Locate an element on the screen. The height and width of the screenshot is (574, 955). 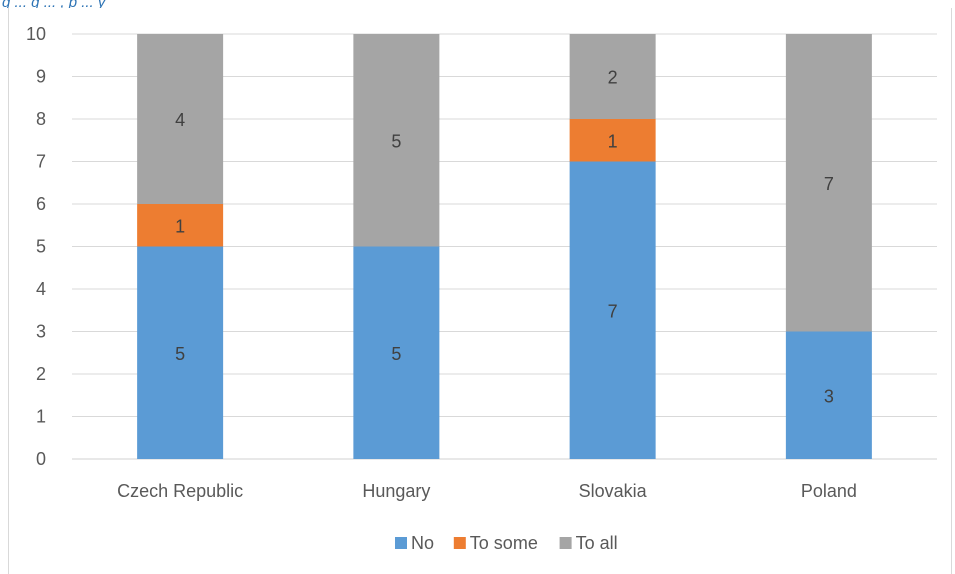
x-tick-label: Hungary is located at coordinates (396, 491).